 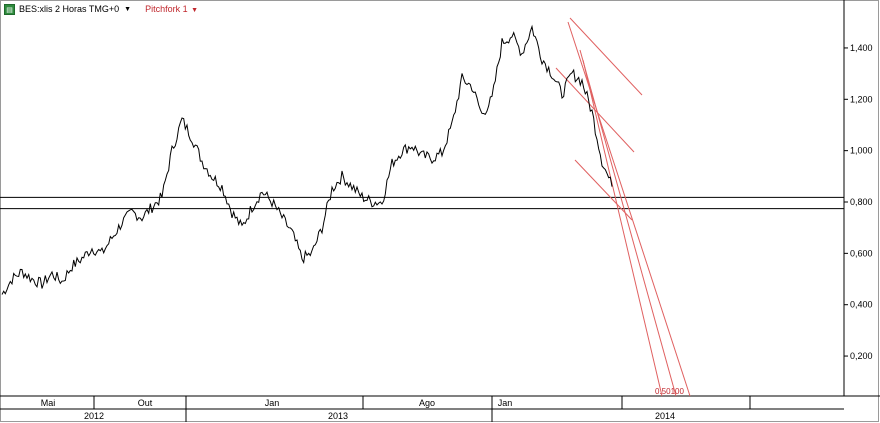 I want to click on y-tick-label: 0,400, so click(x=861, y=305).